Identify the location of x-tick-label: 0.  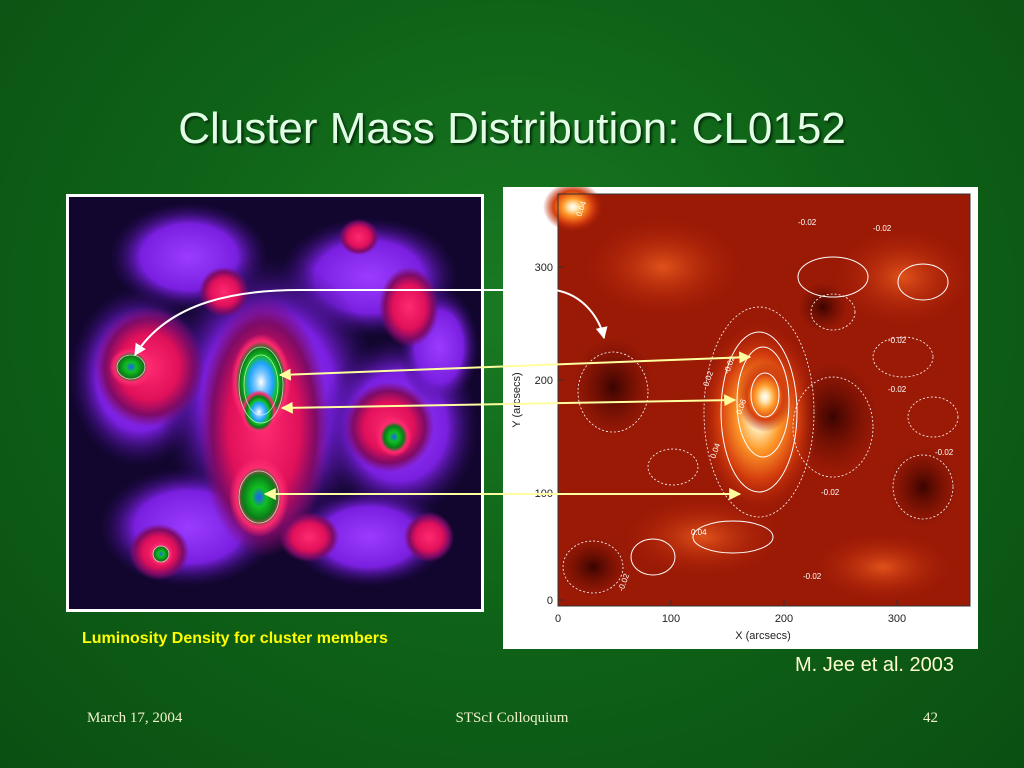
(558, 619).